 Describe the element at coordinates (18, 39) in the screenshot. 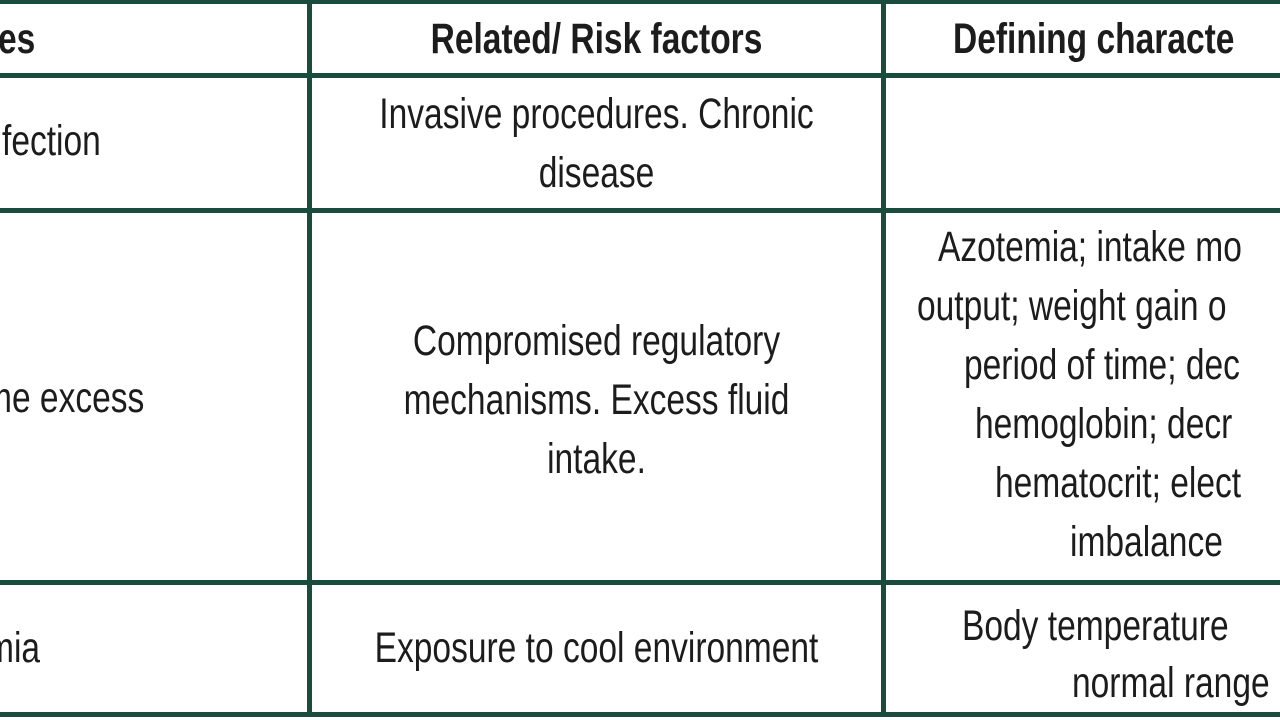

I see `header-diagnoses-fragment: es` at that location.